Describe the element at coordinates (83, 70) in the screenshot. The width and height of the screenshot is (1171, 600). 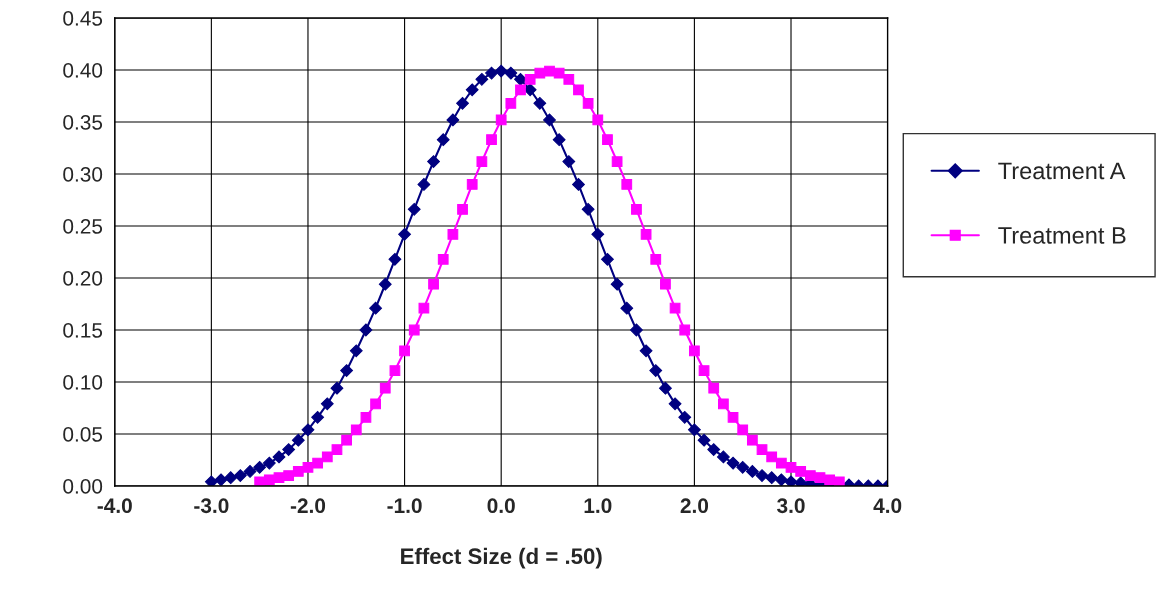
I see `y-tick-label: 0.40` at that location.